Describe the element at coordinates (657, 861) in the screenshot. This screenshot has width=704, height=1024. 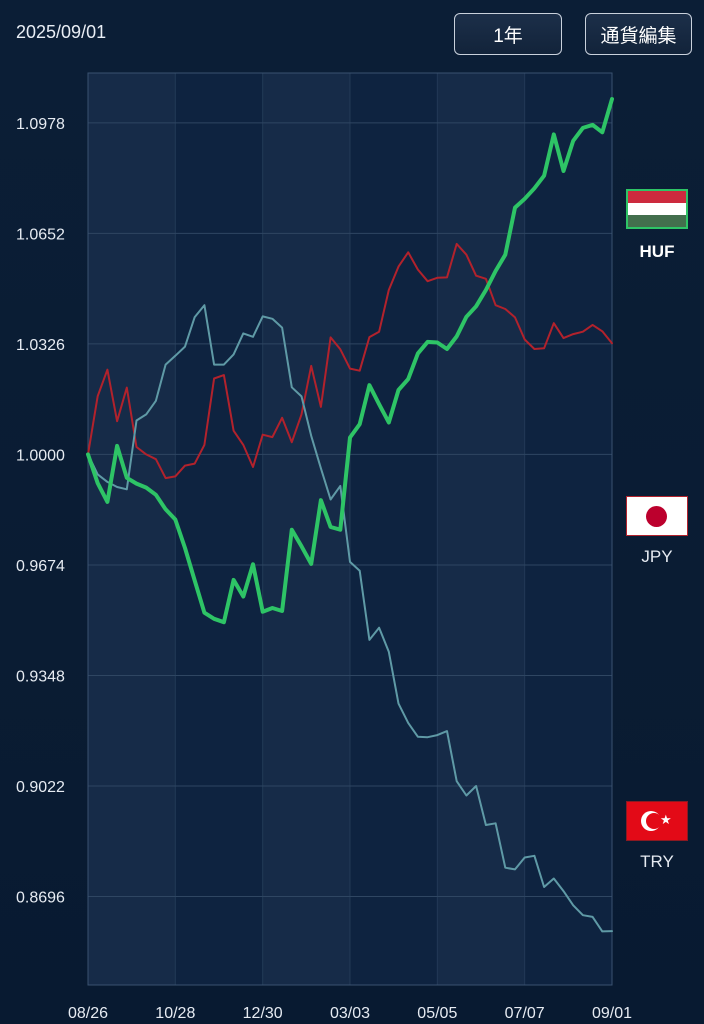
I see `currency-code-try: TRY` at that location.